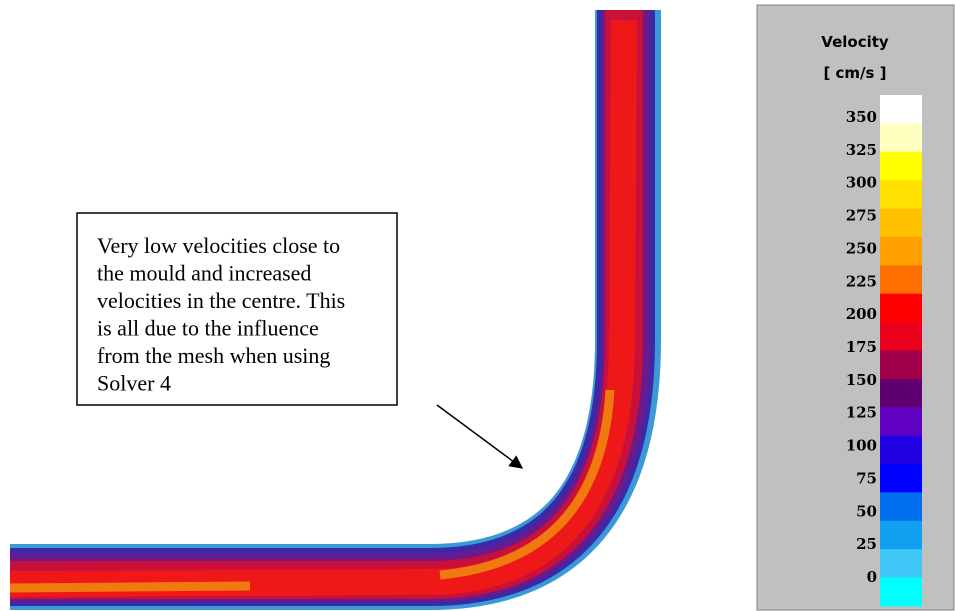 Image resolution: width=955 pixels, height=611 pixels. What do you see at coordinates (480, 436) in the screenshot?
I see `arrow` at bounding box center [480, 436].